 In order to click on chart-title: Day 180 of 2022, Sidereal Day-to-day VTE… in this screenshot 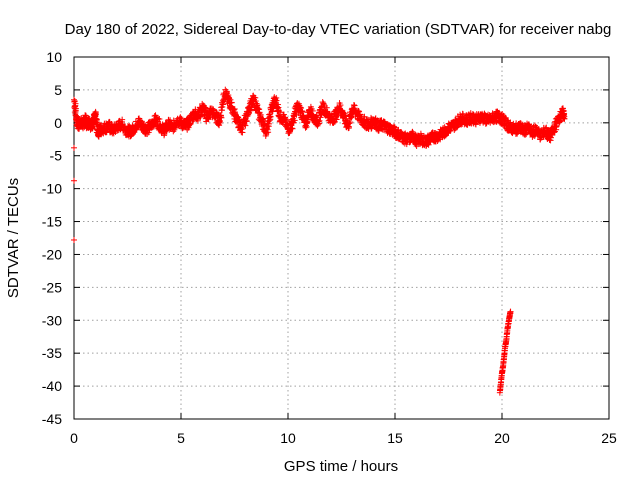, I will do `click(338, 29)`.